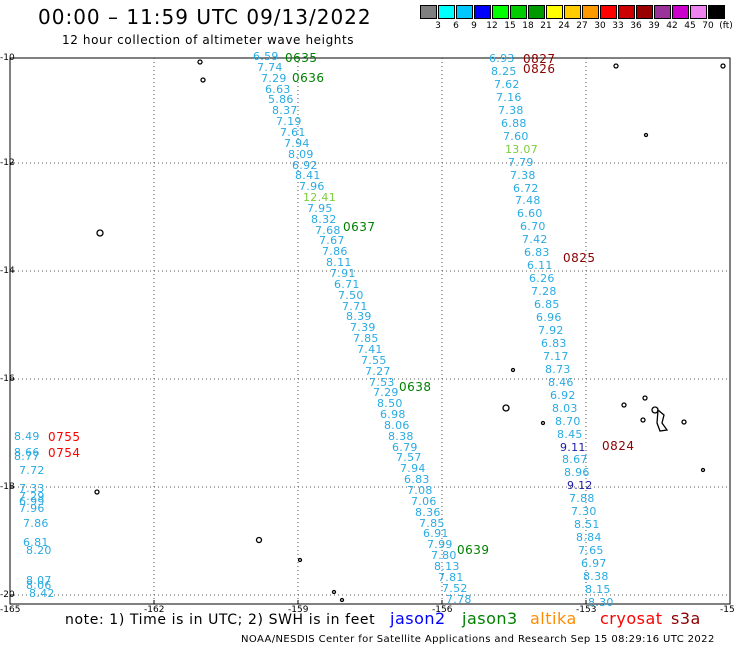 The width and height of the screenshot is (740, 650). What do you see at coordinates (591, 550) in the screenshot?
I see `wave-height-label: 7.65` at bounding box center [591, 550].